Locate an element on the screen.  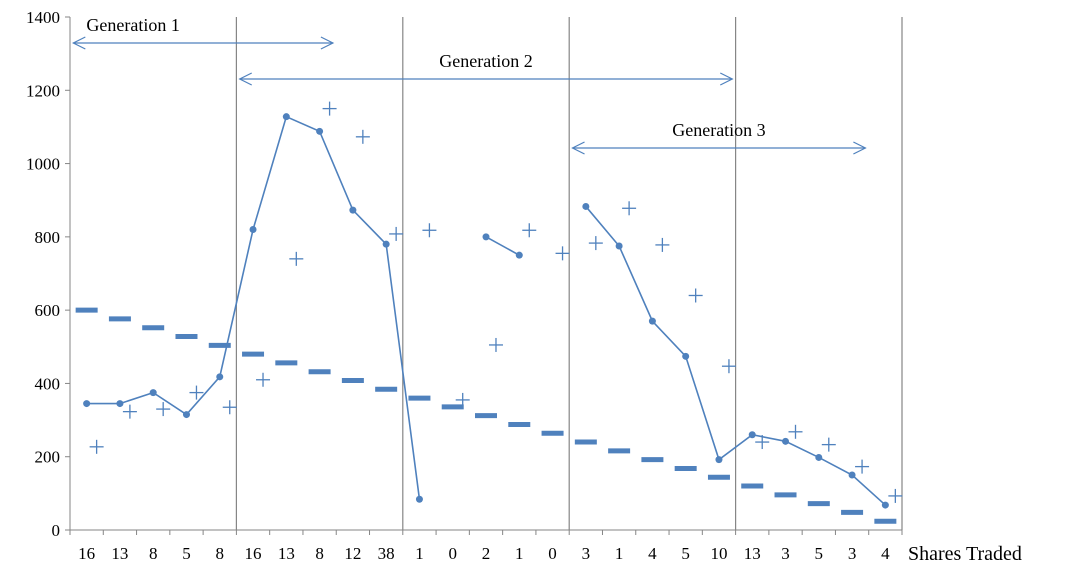
y-tick-label-1400: 1400 is located at coordinates (43, 17).